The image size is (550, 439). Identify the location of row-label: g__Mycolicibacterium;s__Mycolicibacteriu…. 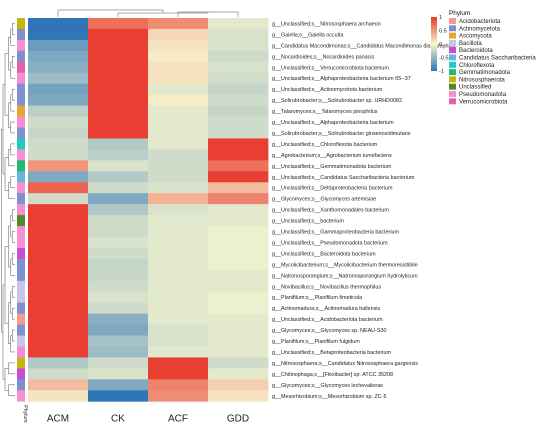
(345, 265).